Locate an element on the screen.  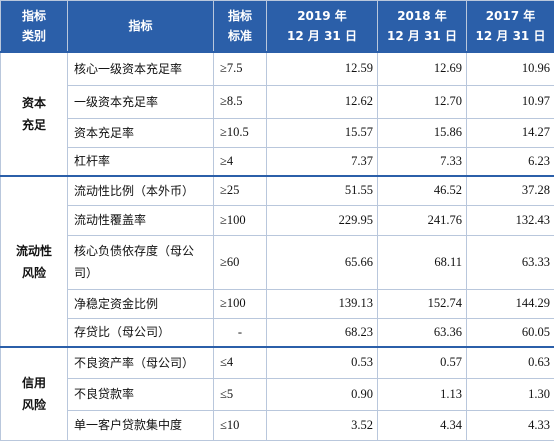
table-row: 存贷比（母公司） -68.23 63.36 60.05 is located at coordinates (277, 332).